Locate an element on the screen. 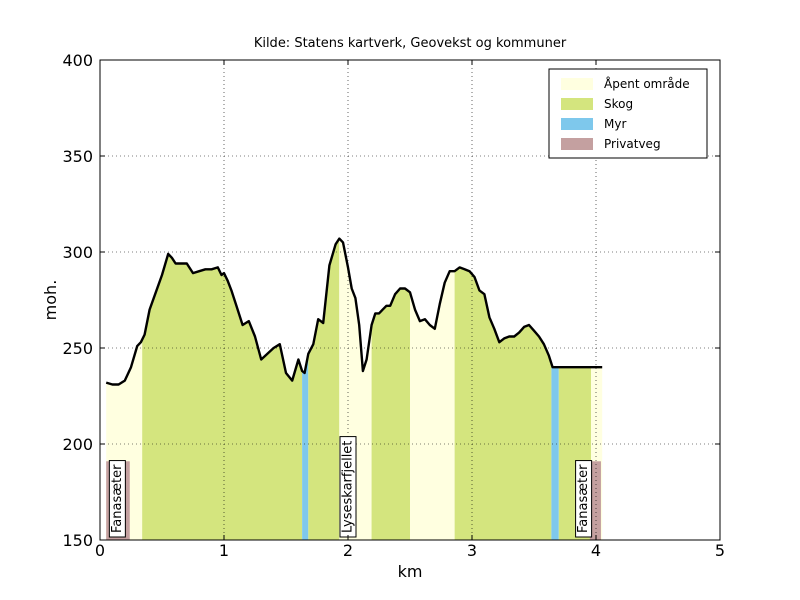  y-tick-label-4: 350 is located at coordinates (77, 156).